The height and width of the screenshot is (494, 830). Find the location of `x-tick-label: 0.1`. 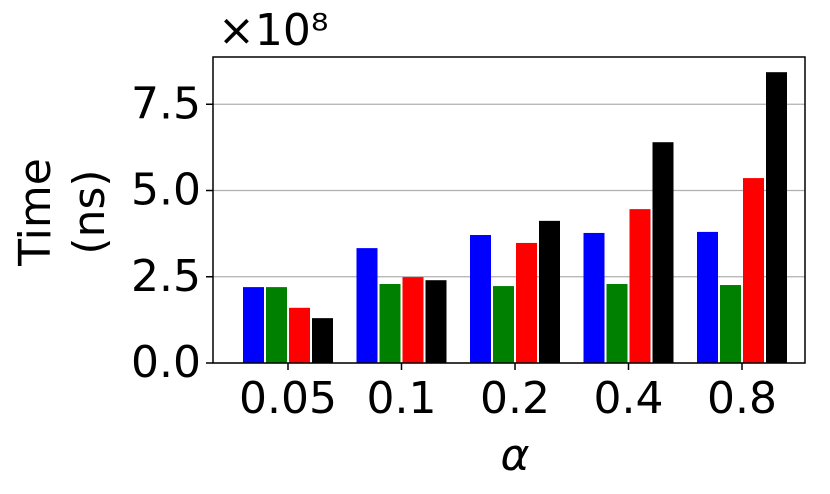

x-tick-label: 0.1 is located at coordinates (402, 398).